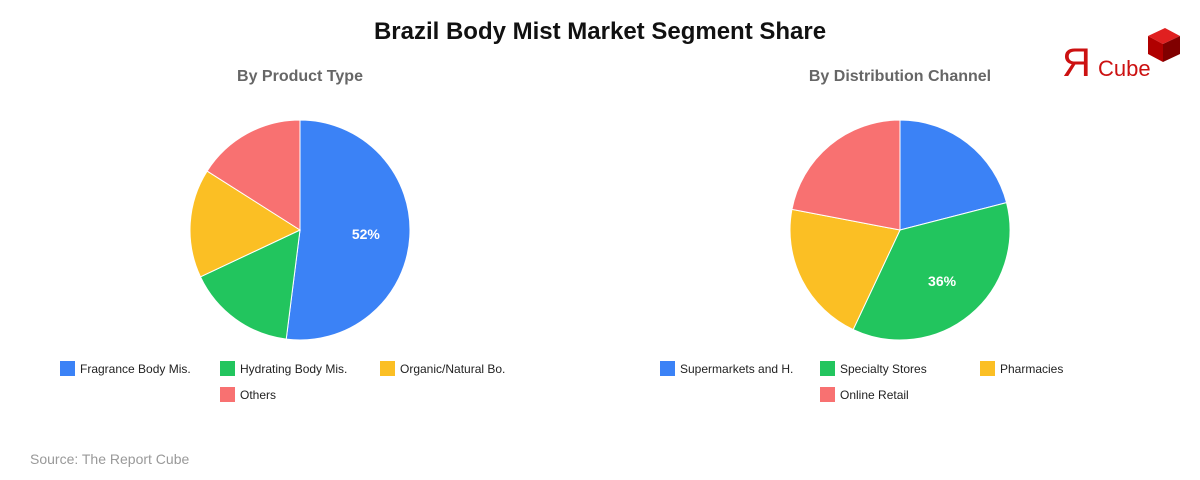 This screenshot has height=480, width=1200. I want to click on legend-item: Hydrating Body Mis., so click(283, 368).